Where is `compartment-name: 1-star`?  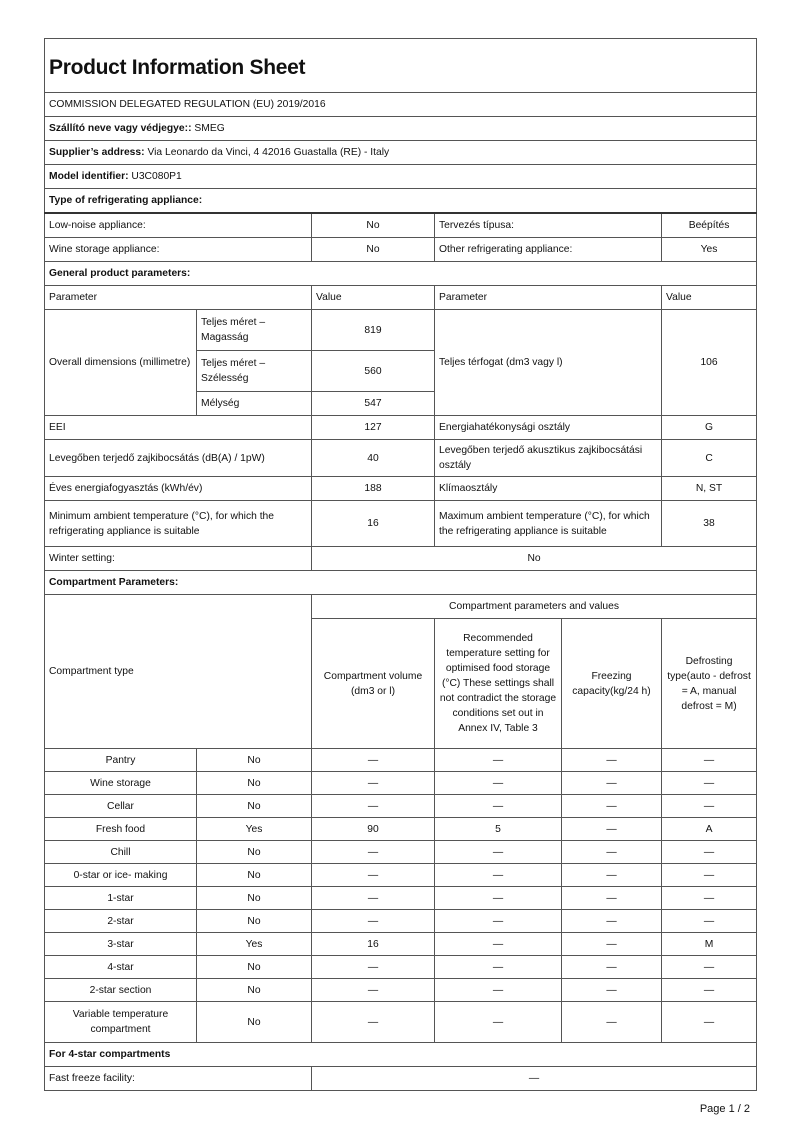 compartment-name: 1-star is located at coordinates (120, 898).